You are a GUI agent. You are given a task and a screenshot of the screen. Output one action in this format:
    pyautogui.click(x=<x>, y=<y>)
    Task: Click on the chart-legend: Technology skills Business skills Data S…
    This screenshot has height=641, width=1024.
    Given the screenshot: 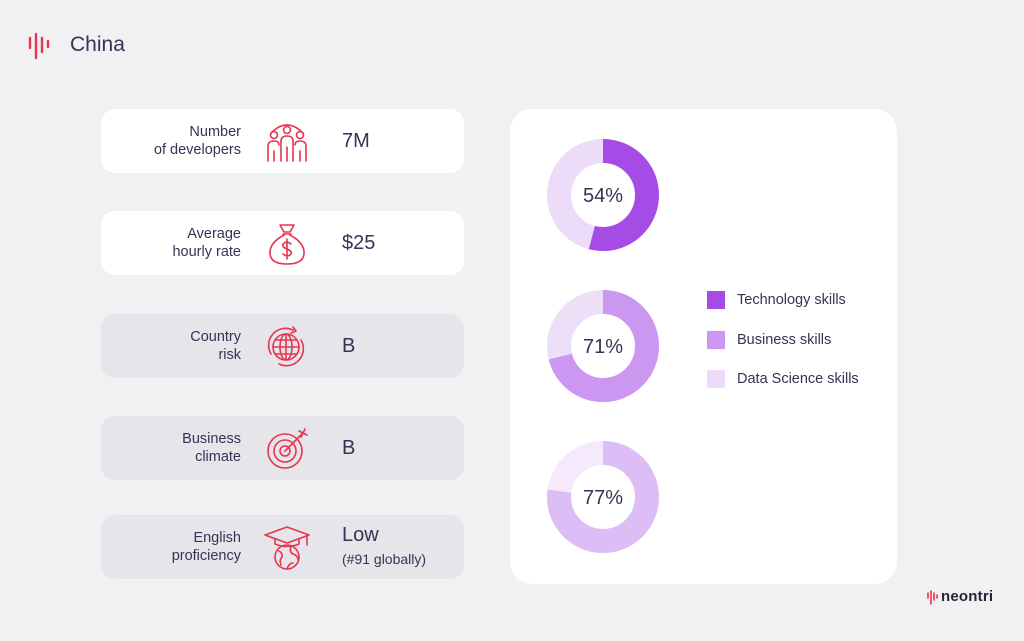 What is the action you would take?
    pyautogui.click(x=783, y=349)
    